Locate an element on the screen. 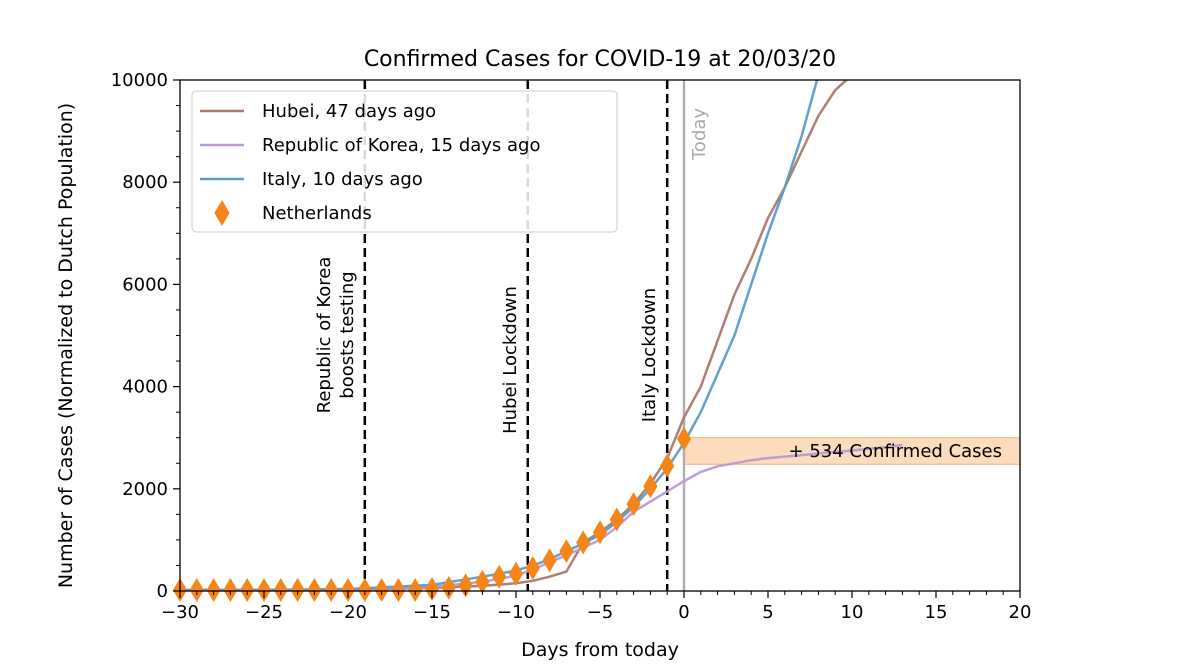 The image size is (1200, 672). x-axis-label: Days from today is located at coordinates (600, 650).